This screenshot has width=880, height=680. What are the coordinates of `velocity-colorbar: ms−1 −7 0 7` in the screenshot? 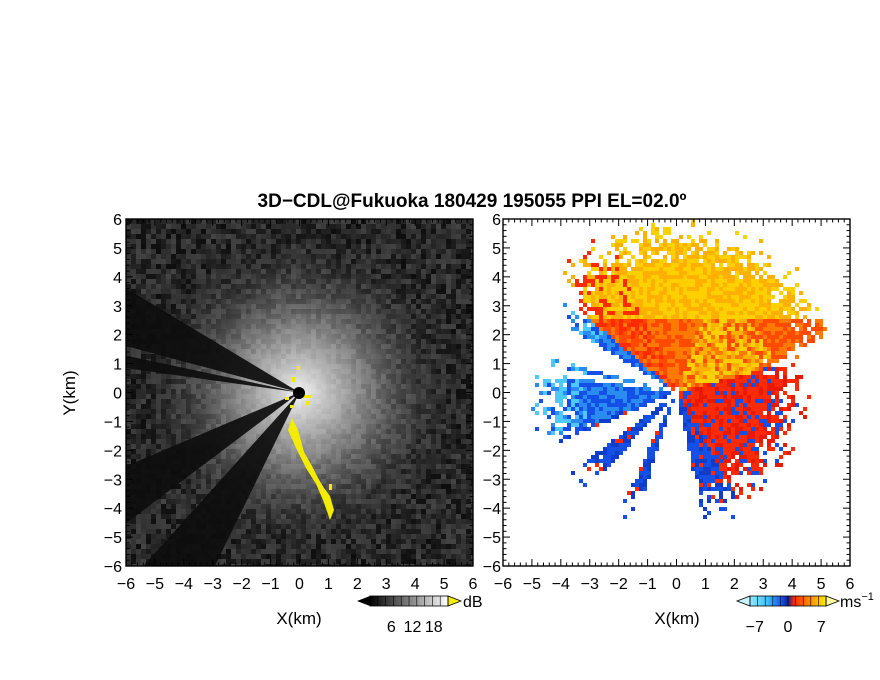 It's located at (804, 613).